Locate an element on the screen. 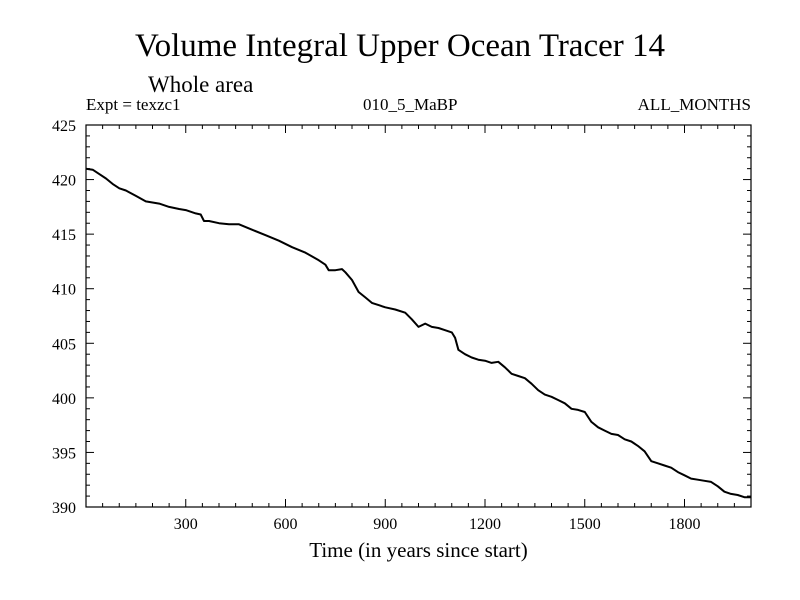  y-tick-label: 415 is located at coordinates (64, 235).